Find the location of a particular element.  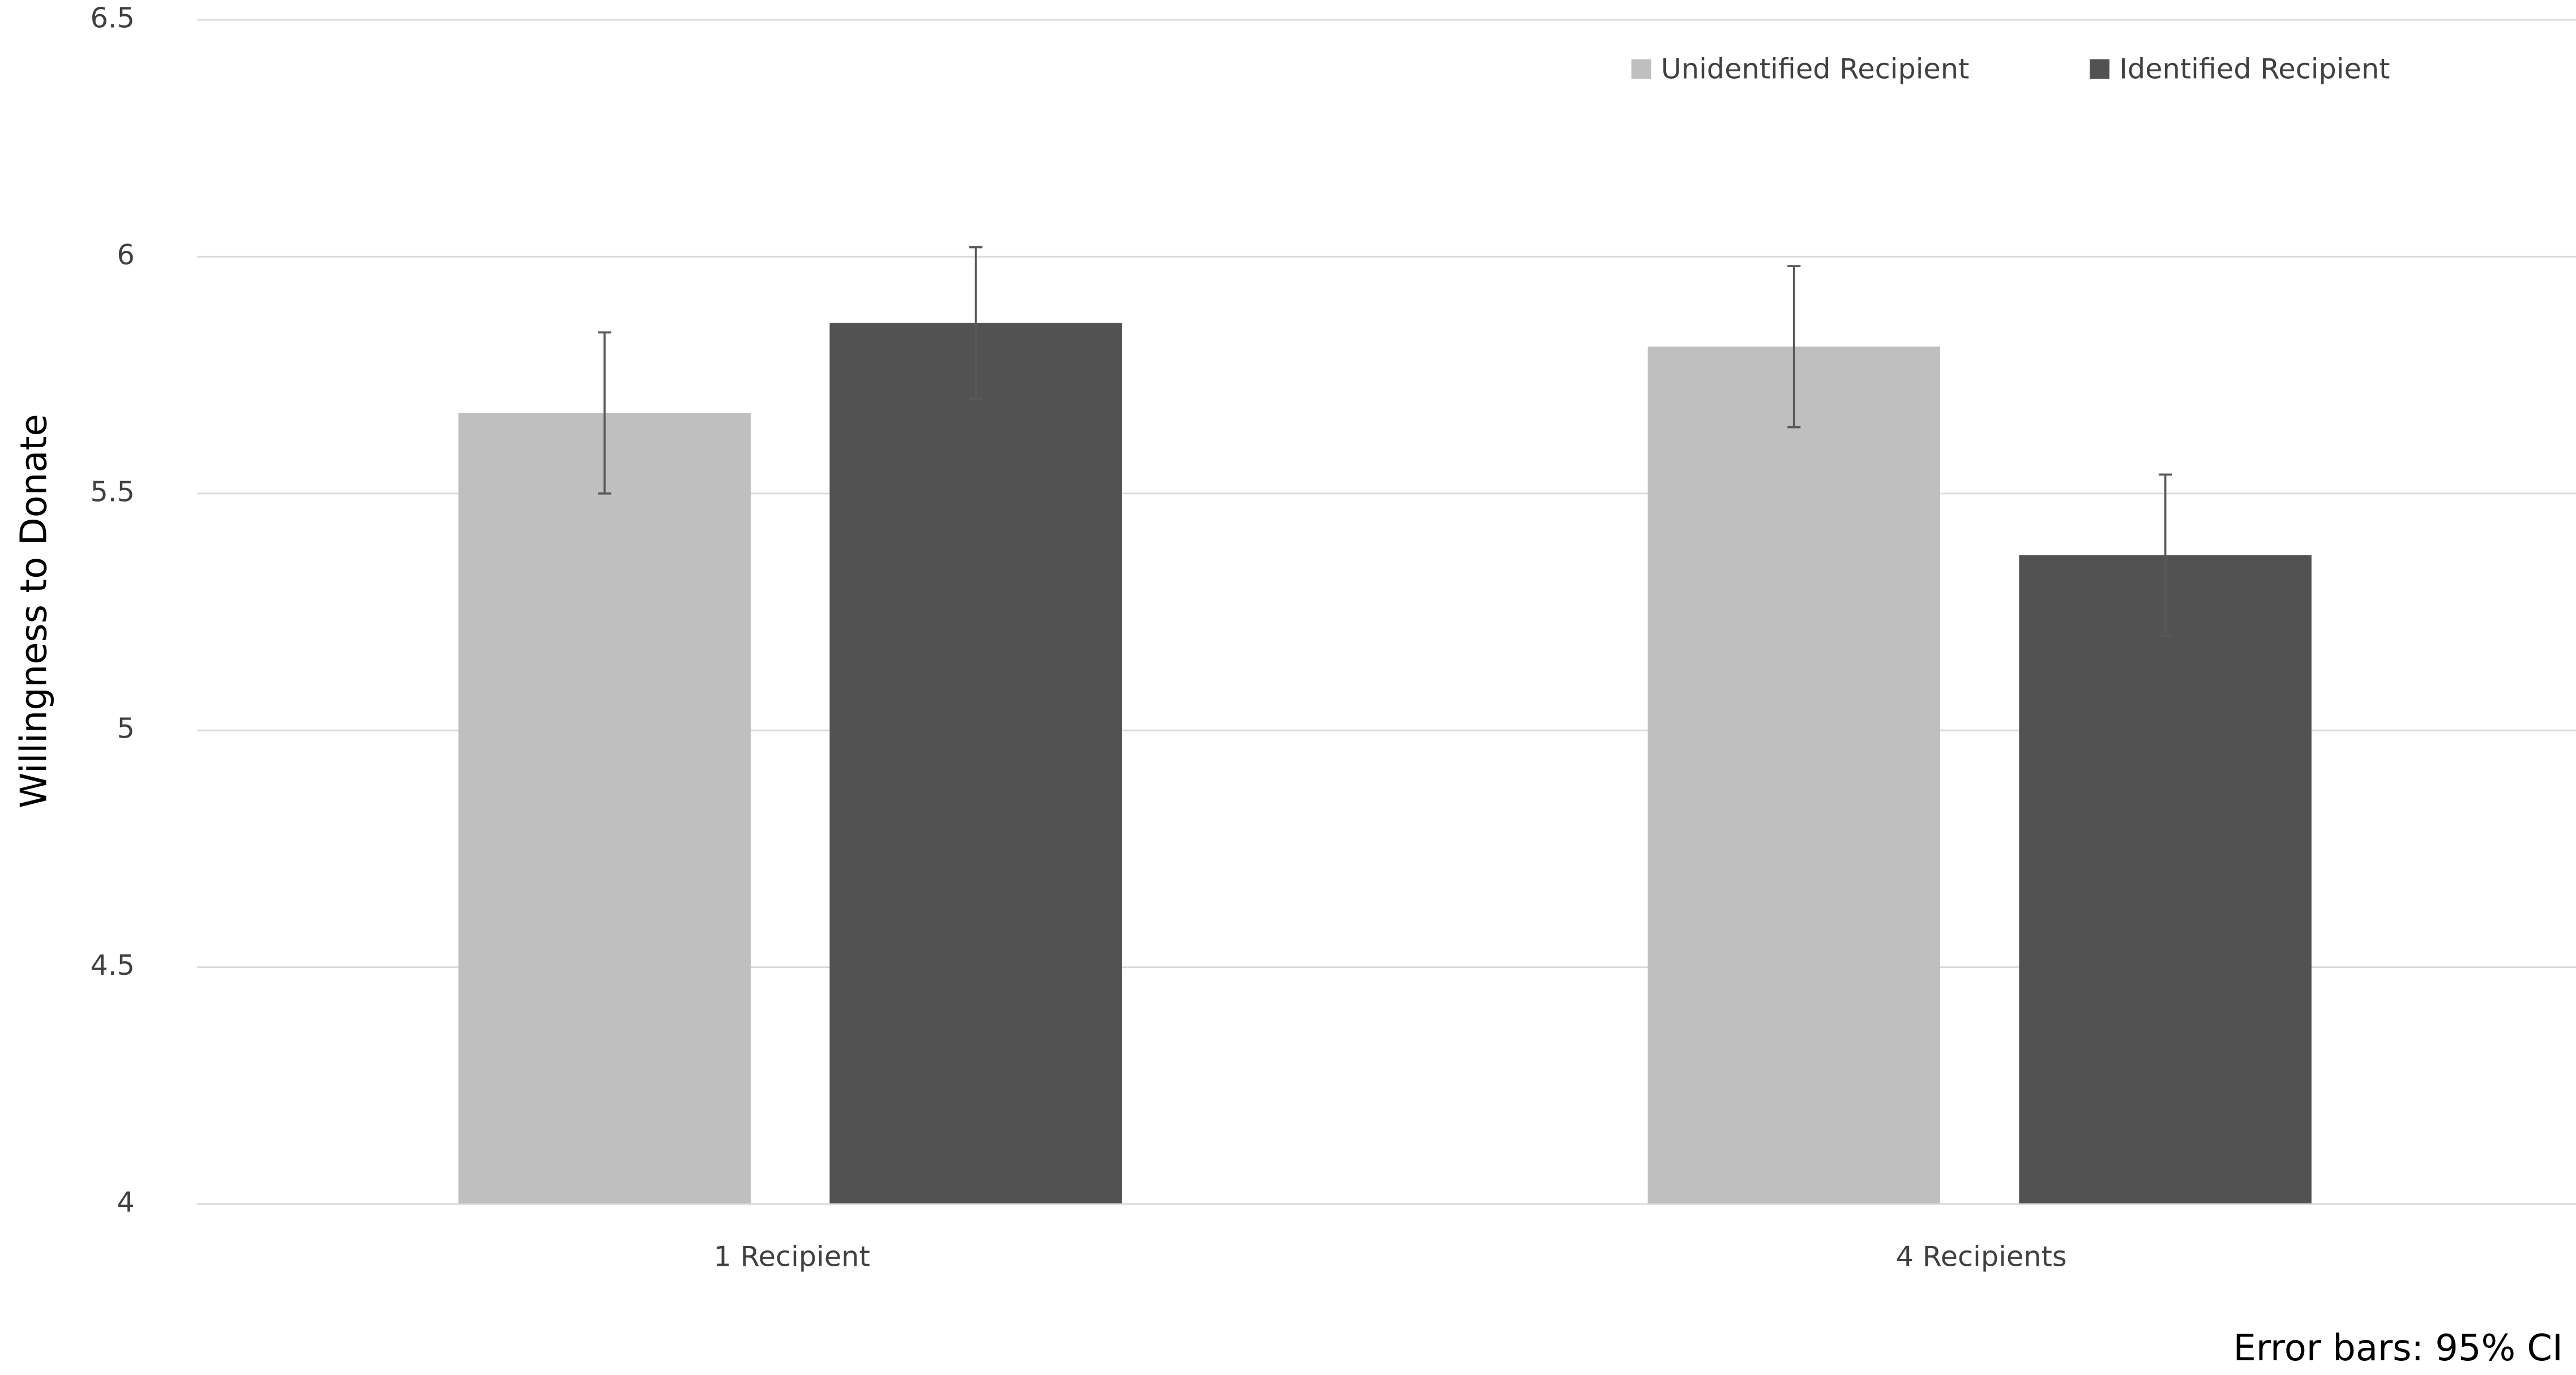

y-tick-label: 4.5 is located at coordinates (112, 965).